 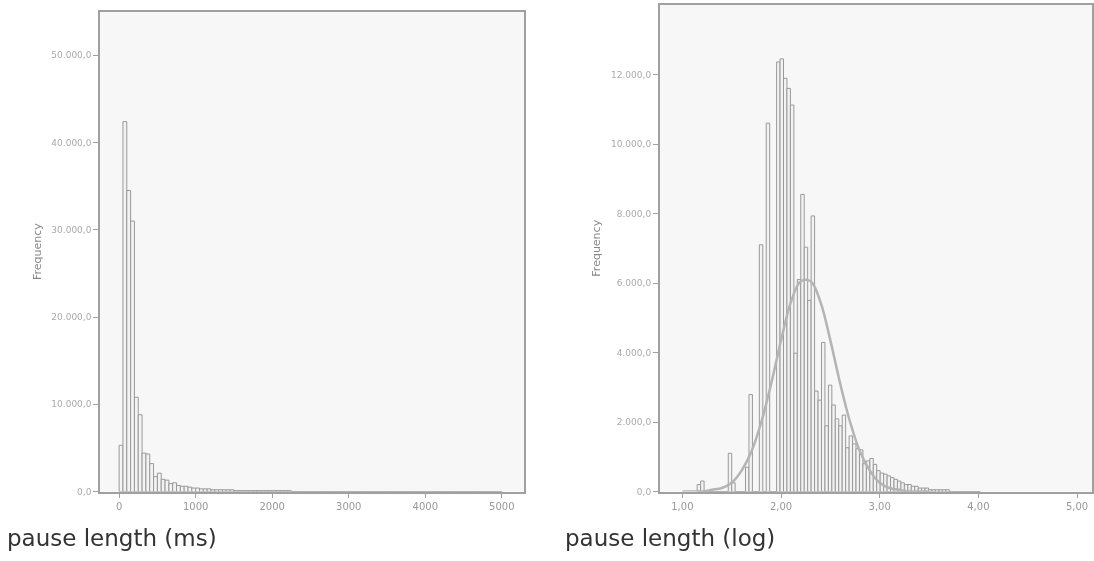 I want to click on x-tick-label: 1000, so click(x=195, y=507).